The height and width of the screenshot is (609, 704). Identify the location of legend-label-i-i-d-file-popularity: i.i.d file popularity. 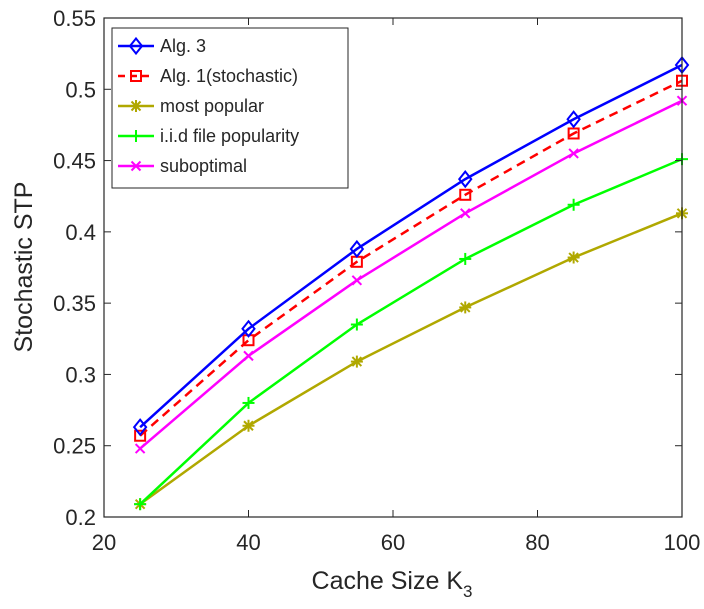
(229, 136).